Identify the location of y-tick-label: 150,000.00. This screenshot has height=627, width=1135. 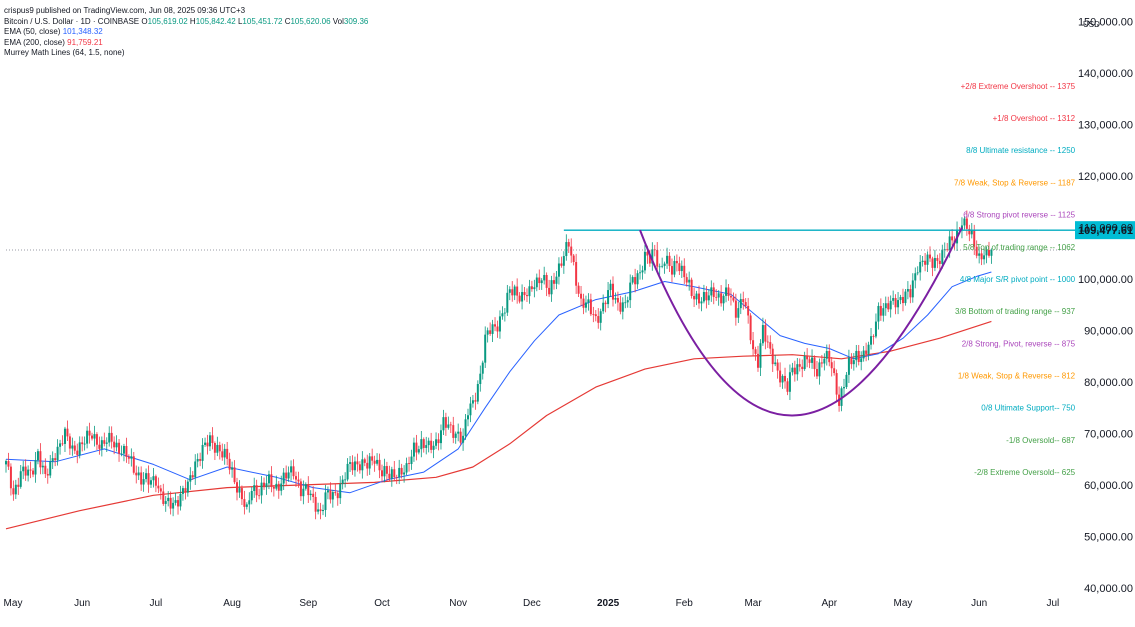
(1105, 22).